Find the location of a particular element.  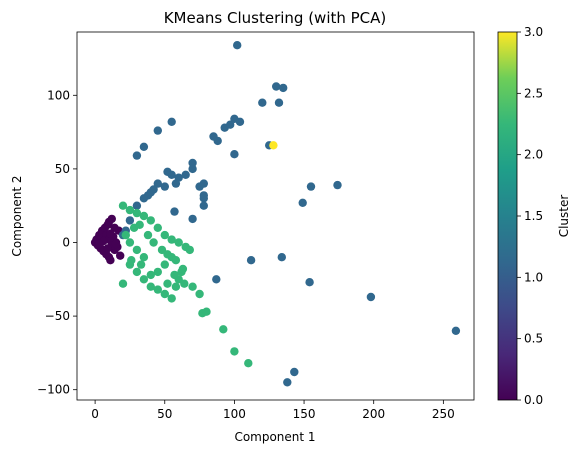

x-tick-label: 100 is located at coordinates (234, 414).